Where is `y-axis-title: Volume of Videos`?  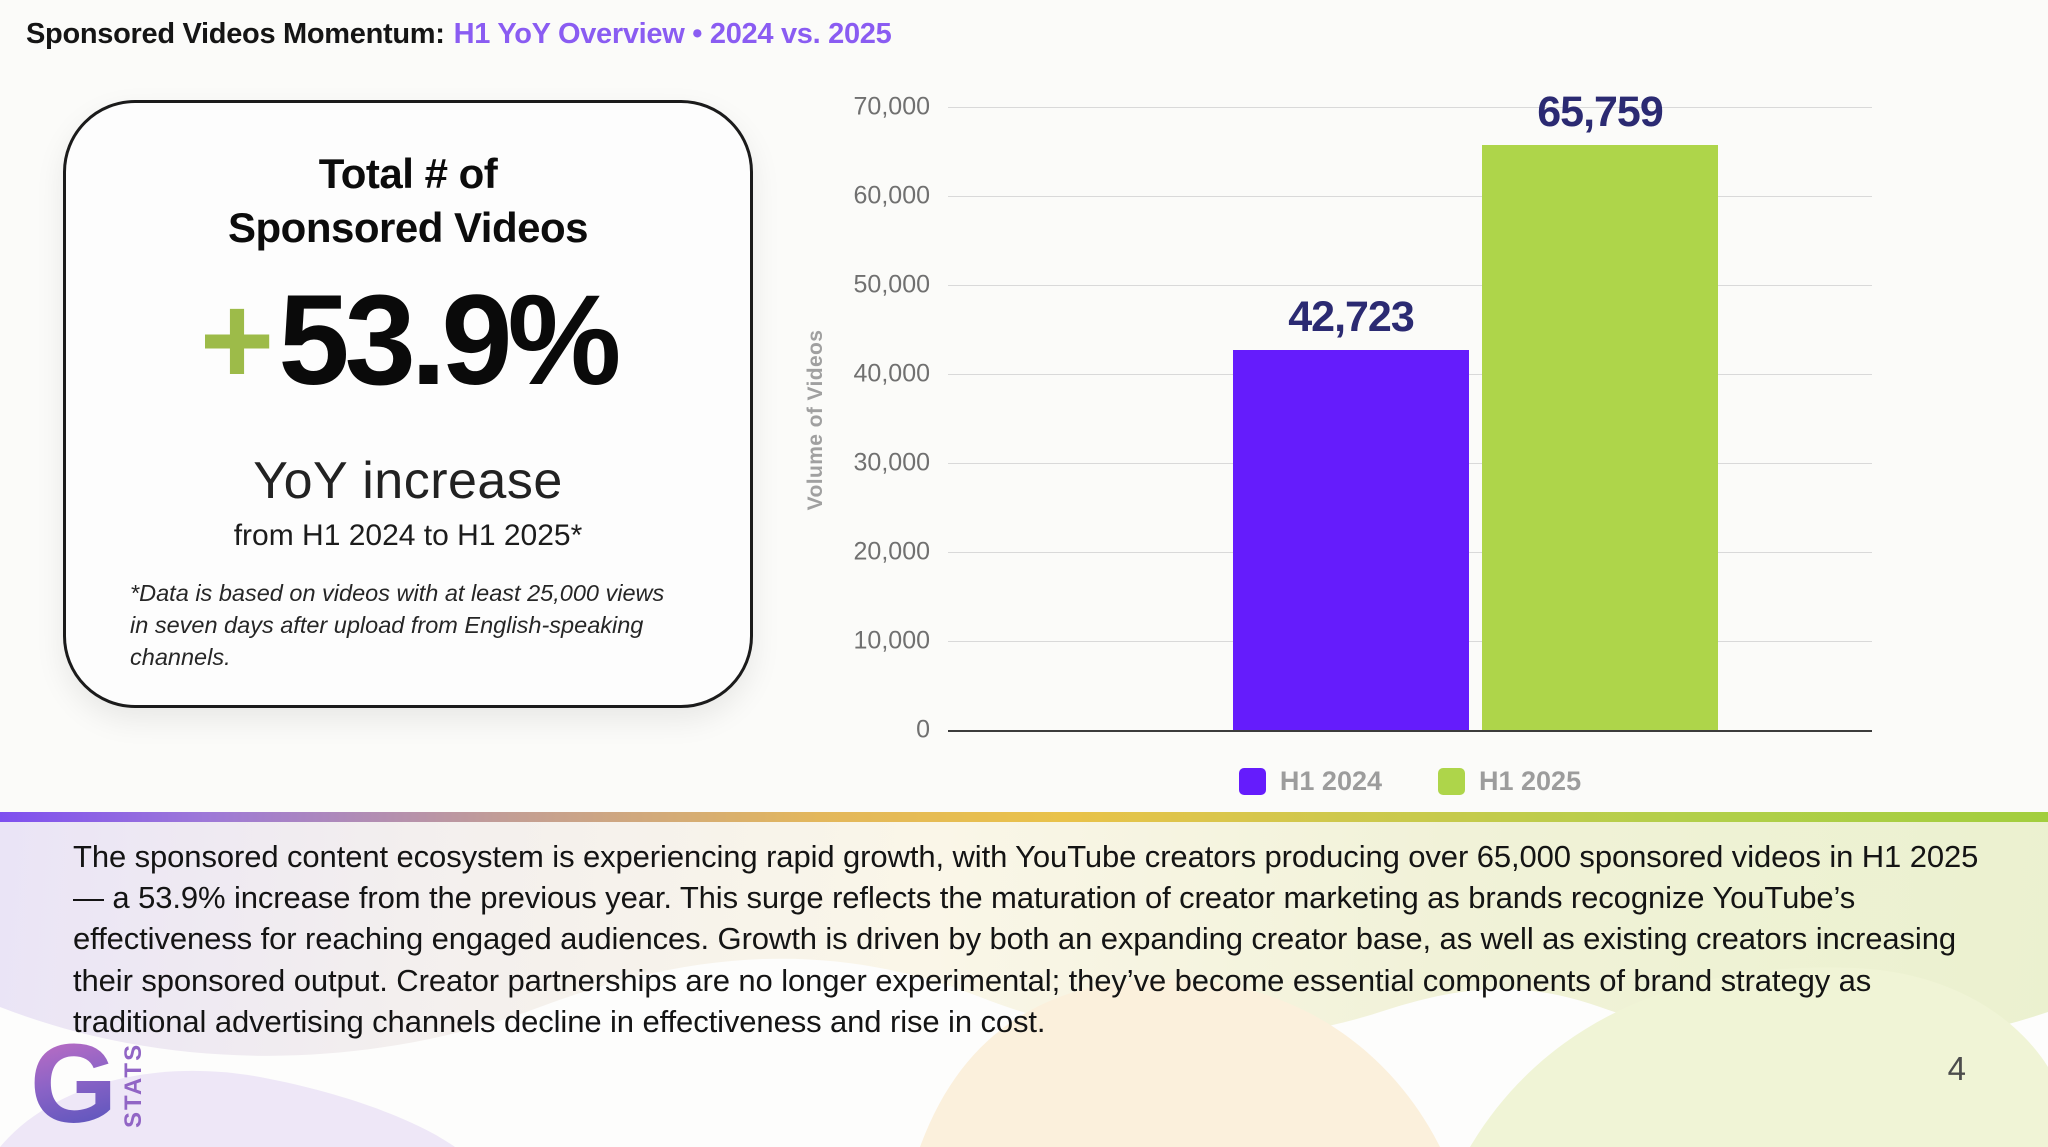 y-axis-title: Volume of Videos is located at coordinates (815, 420).